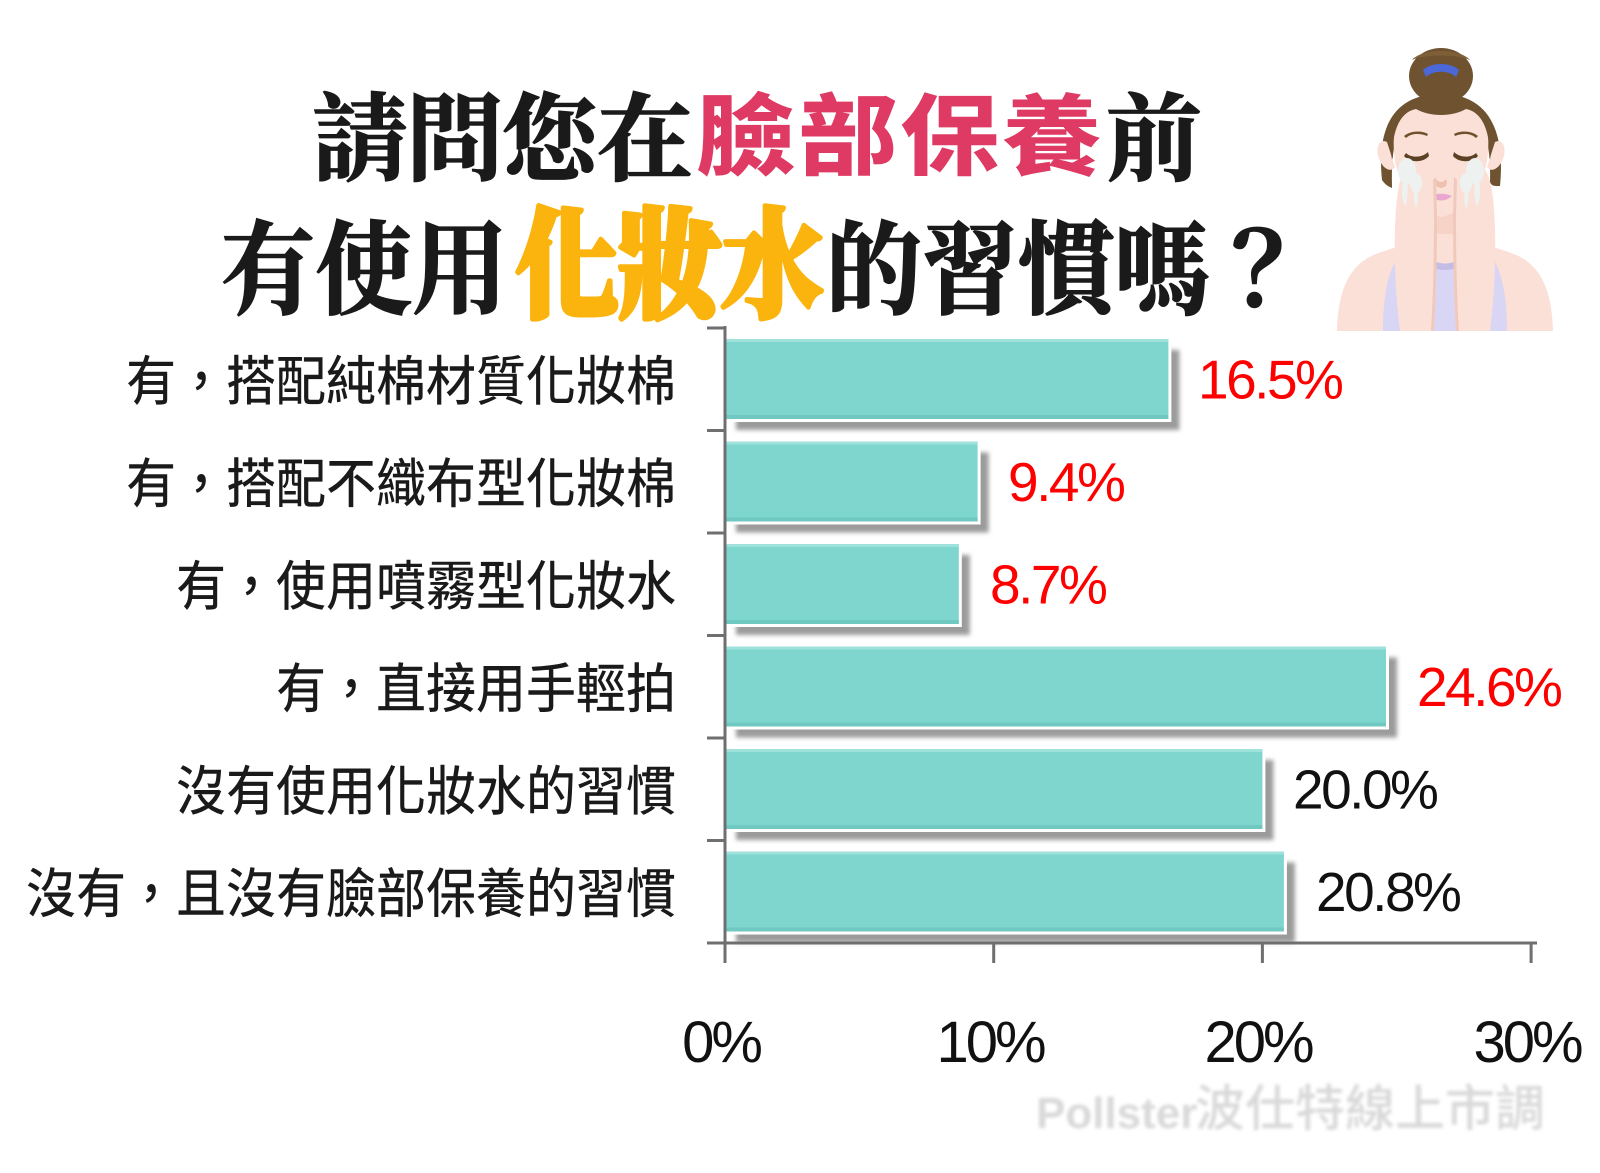  I want to click on svg-text: Pollster, so click(1116, 1113).